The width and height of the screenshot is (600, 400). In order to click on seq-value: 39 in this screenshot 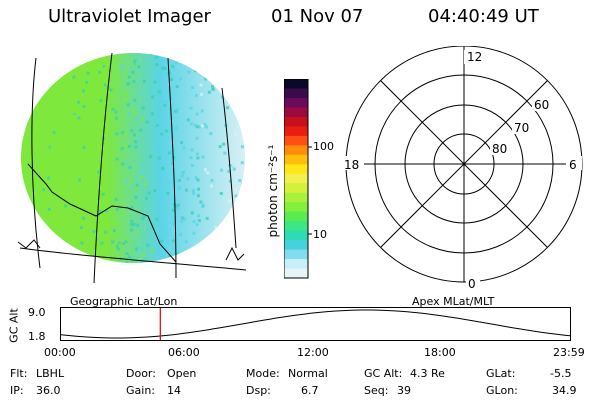, I will do `click(404, 390)`.